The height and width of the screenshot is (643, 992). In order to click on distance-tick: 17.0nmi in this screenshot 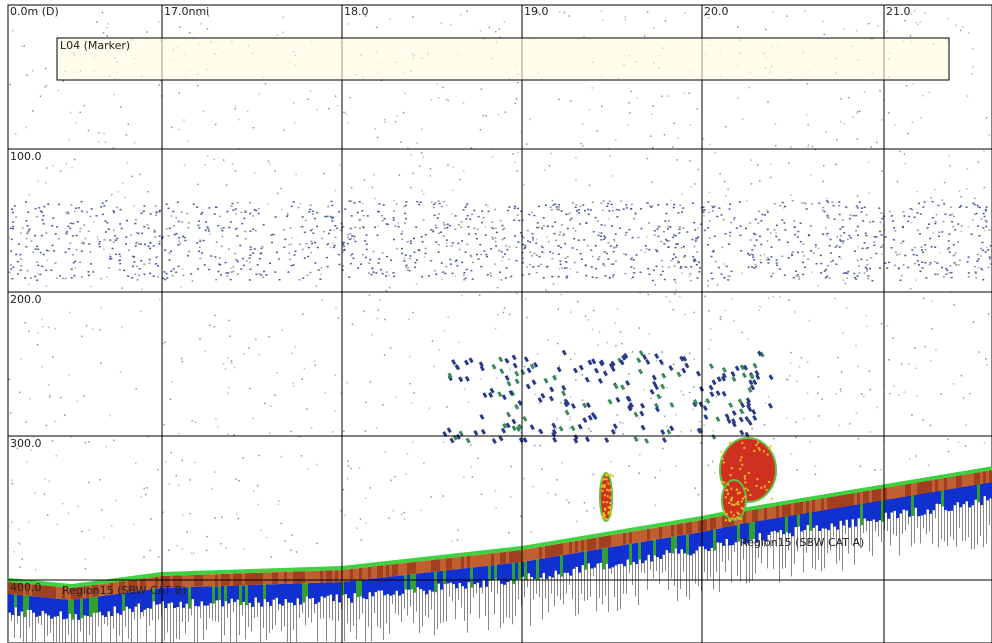, I will do `click(186, 11)`.